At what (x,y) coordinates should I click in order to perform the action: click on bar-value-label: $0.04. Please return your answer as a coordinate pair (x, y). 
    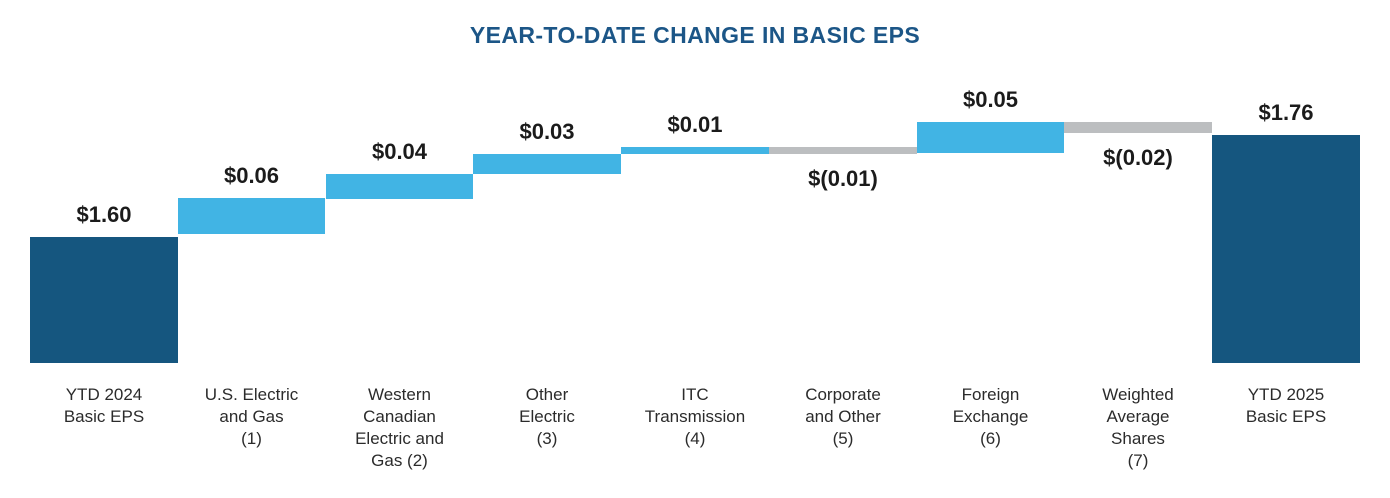
    Looking at the image, I should click on (399, 151).